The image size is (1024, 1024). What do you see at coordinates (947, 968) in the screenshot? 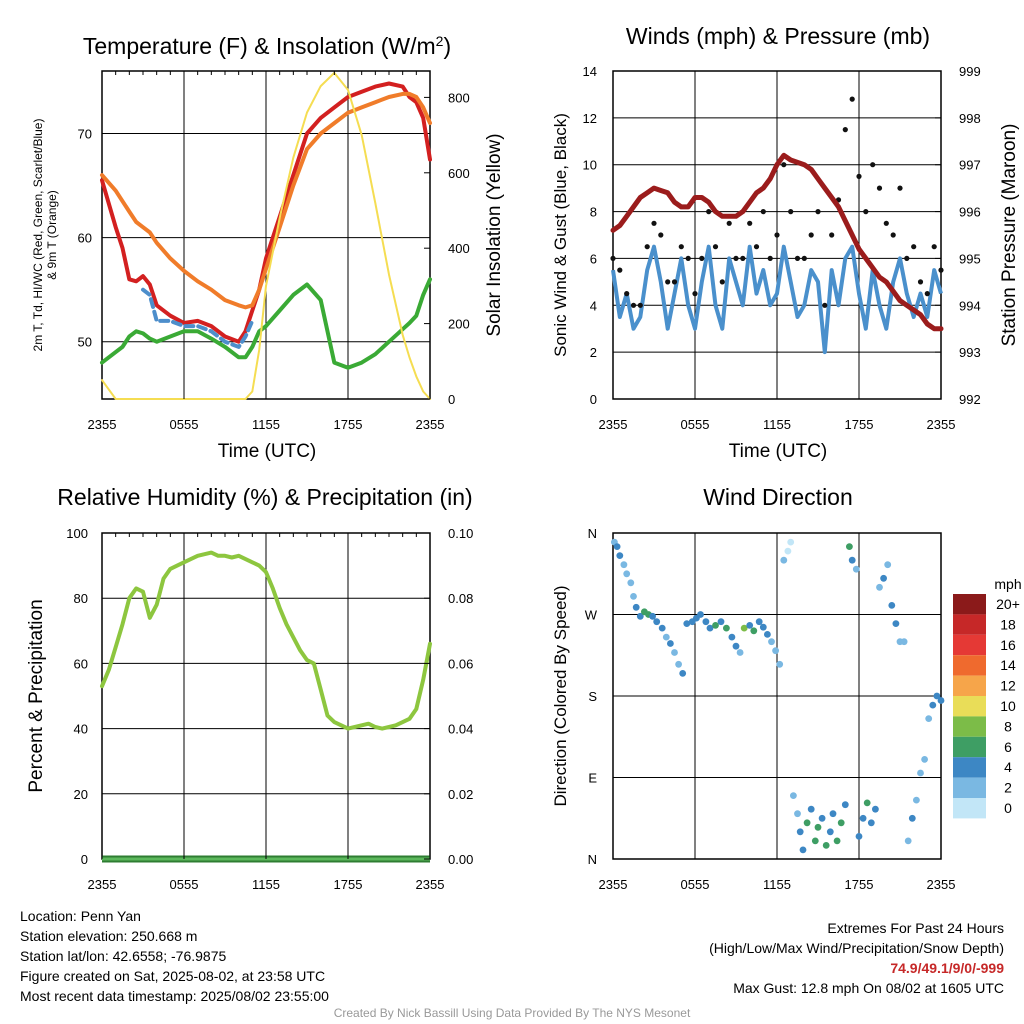
I see `extremes-values: 74.9/49.1/9/0/-999` at bounding box center [947, 968].